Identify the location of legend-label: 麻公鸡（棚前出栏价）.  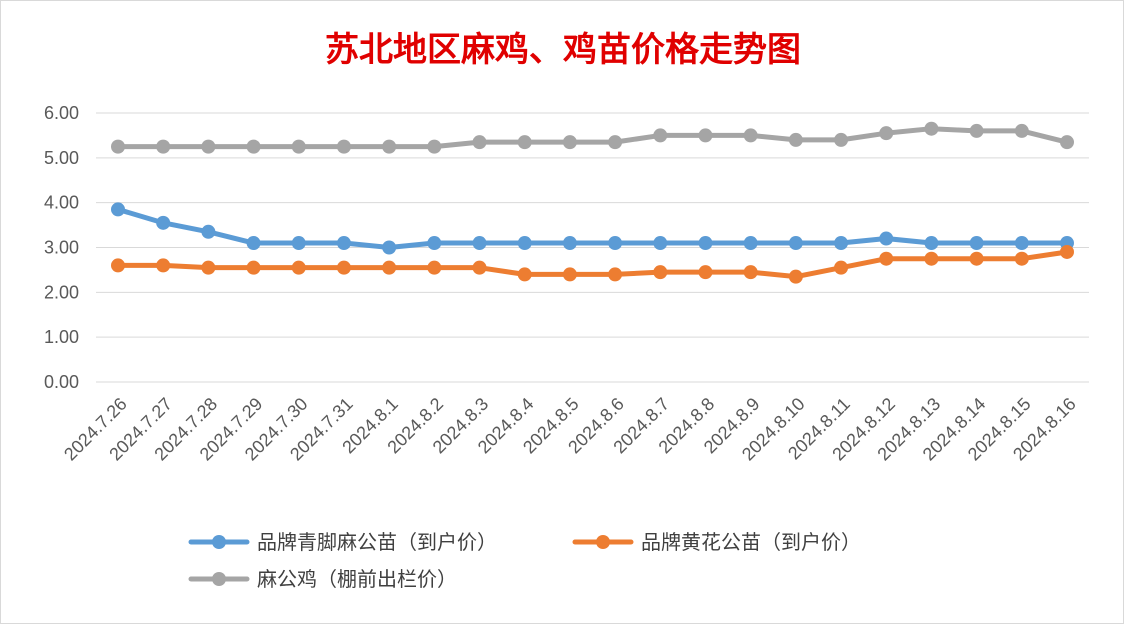
(357, 579).